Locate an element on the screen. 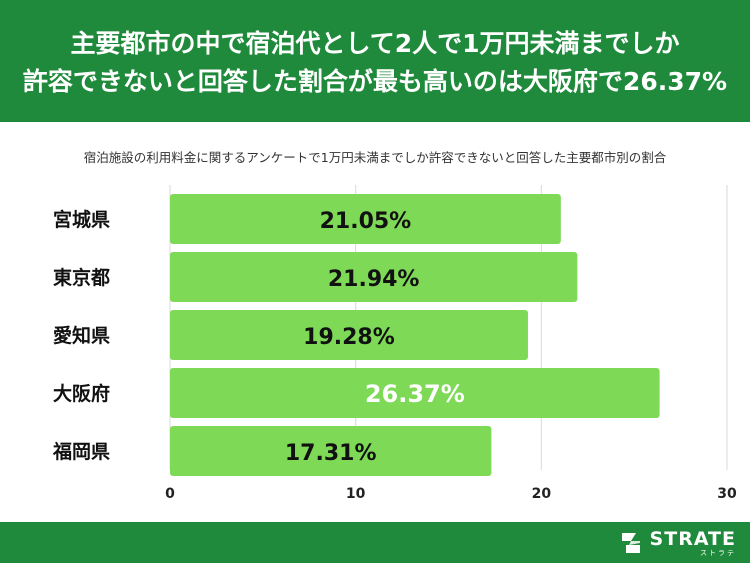  strate-logo: STRATE ストラテ is located at coordinates (677, 543).